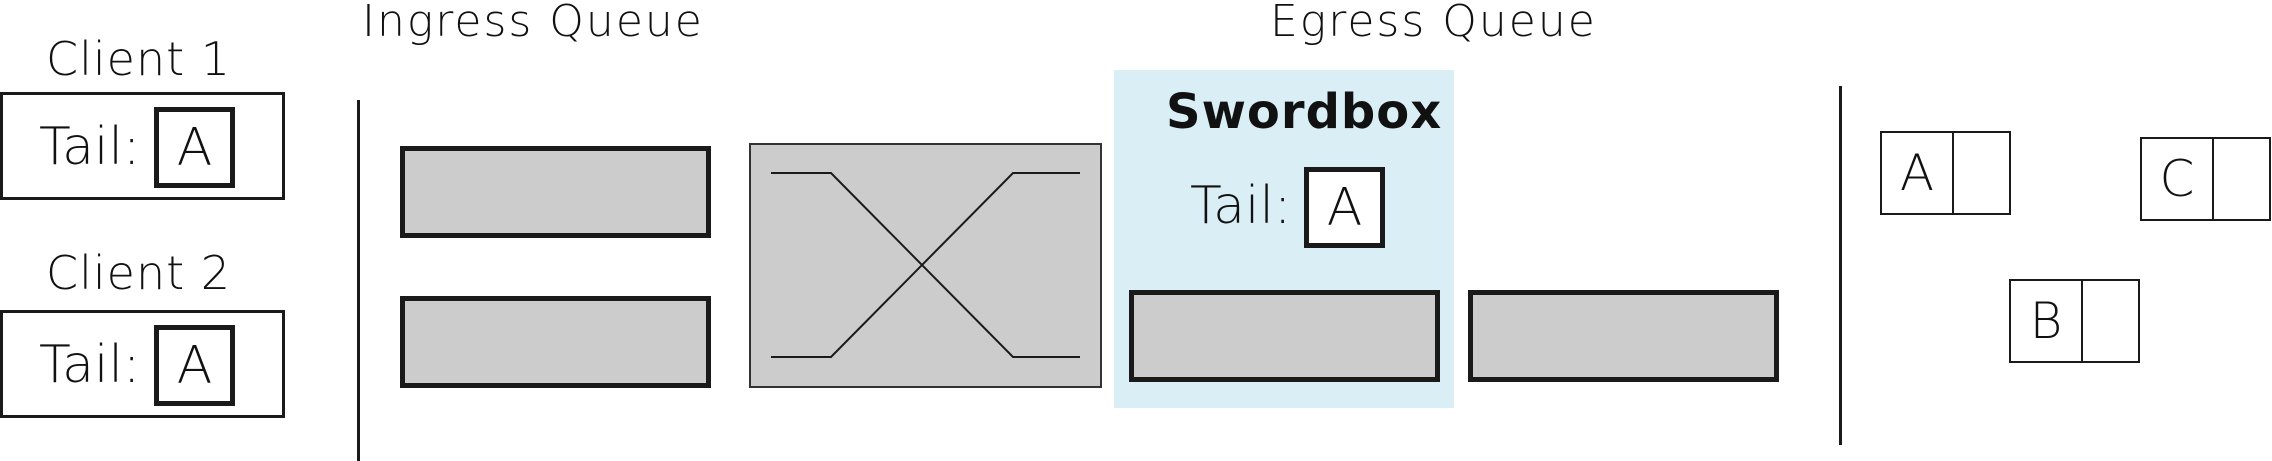 Image resolution: width=2272 pixels, height=461 pixels. I want to click on swordbox-tail-label: Tail:, so click(1241, 206).